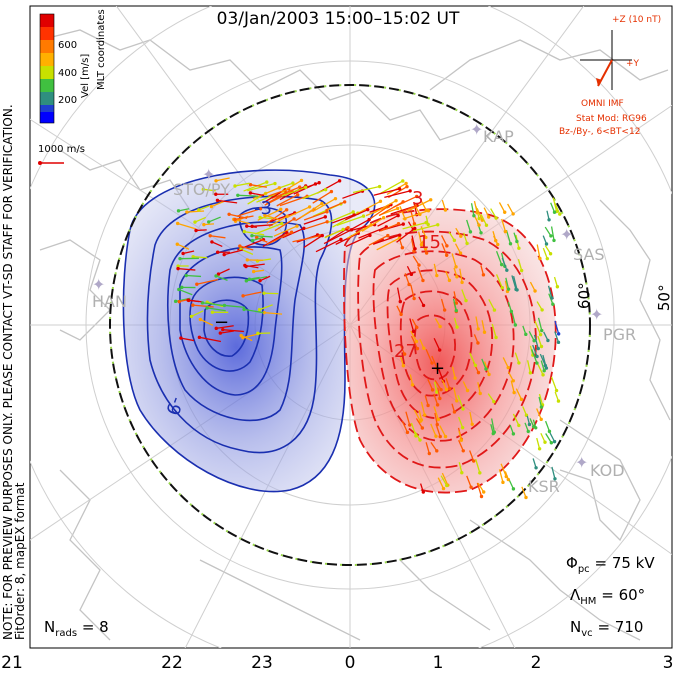 This screenshot has height=674, width=680. Describe the element at coordinates (544, 486) in the screenshot. I see `radar-ksr: KSR` at that location.